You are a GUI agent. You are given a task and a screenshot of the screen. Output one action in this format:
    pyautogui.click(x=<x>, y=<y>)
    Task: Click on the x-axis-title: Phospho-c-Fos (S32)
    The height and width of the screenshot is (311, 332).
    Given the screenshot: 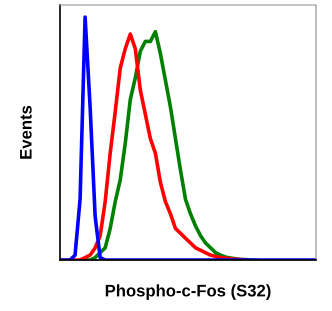 What is the action you would take?
    pyautogui.click(x=188, y=292)
    